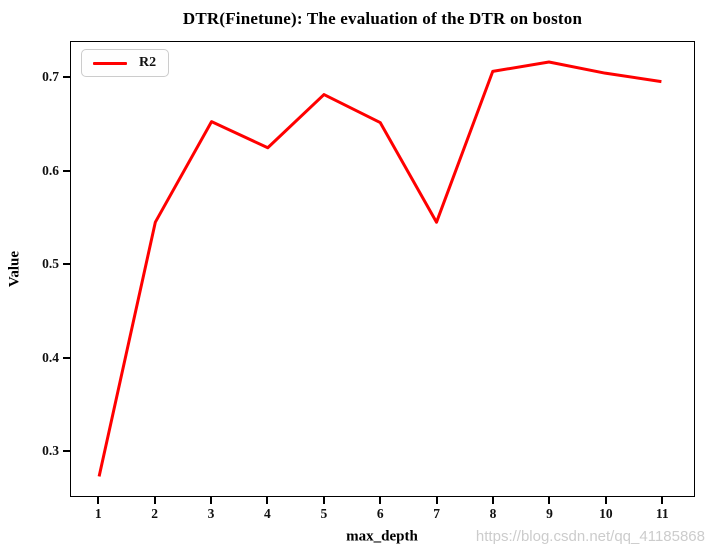 The width and height of the screenshot is (709, 558). What do you see at coordinates (50, 170) in the screenshot?
I see `y-tick-label: 0.6` at bounding box center [50, 170].